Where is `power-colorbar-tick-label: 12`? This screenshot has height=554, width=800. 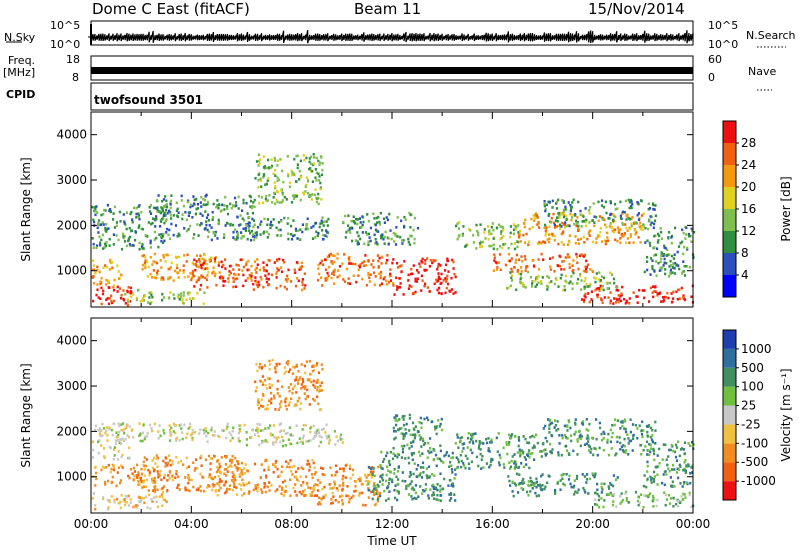
power-colorbar-tick-label: 12 is located at coordinates (748, 231).